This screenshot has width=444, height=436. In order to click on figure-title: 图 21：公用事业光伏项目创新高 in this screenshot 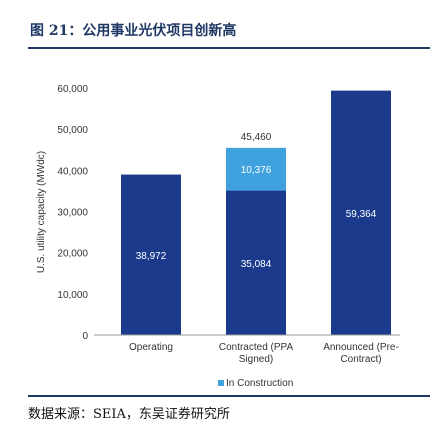, I will do `click(133, 31)`.